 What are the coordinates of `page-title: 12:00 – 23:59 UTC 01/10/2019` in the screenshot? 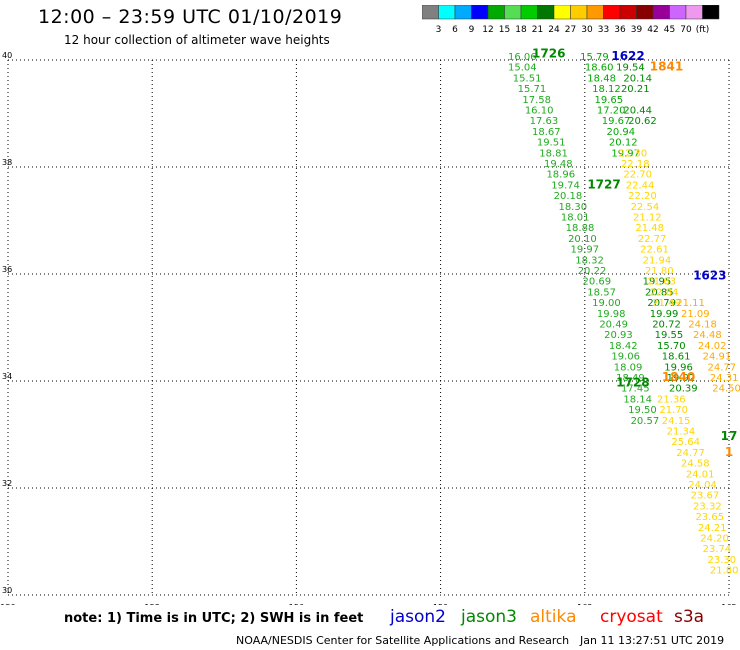 It's located at (190, 17).